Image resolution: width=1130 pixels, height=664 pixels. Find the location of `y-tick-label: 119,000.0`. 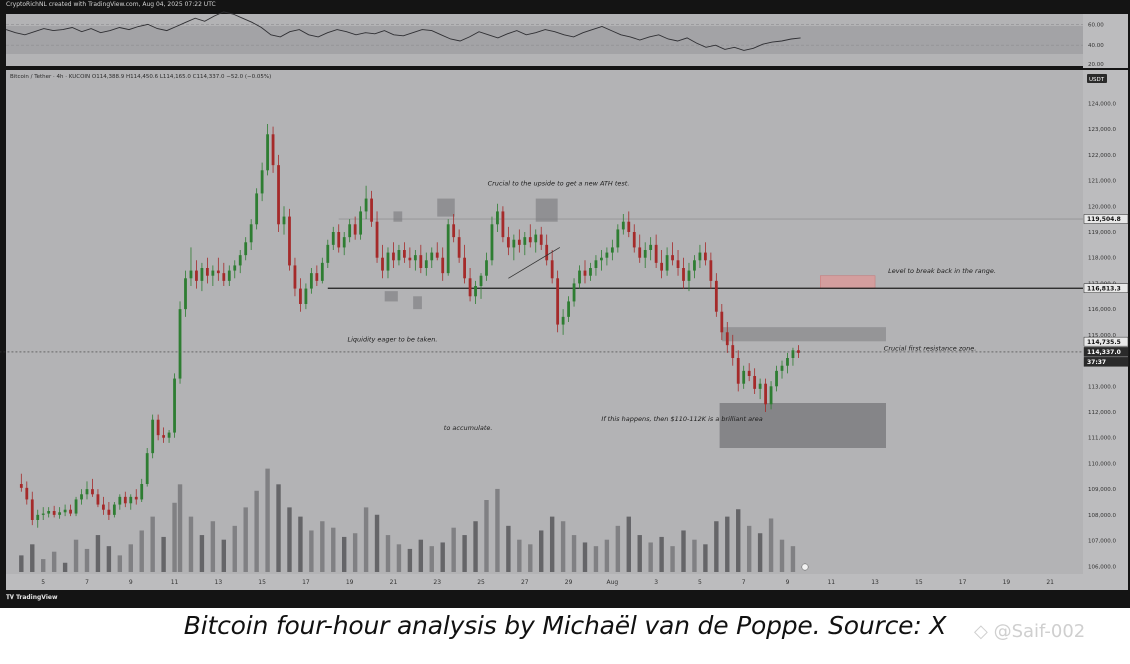

y-tick-label: 119,000.0 is located at coordinates (1102, 233).